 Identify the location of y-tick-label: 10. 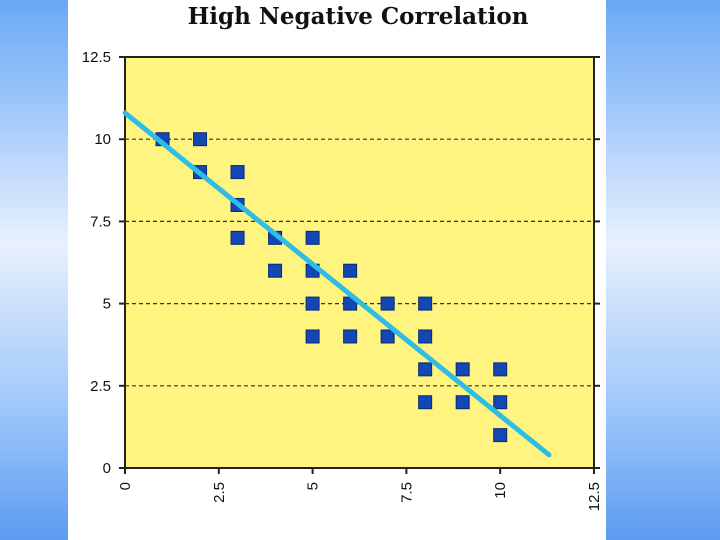
(102, 139).